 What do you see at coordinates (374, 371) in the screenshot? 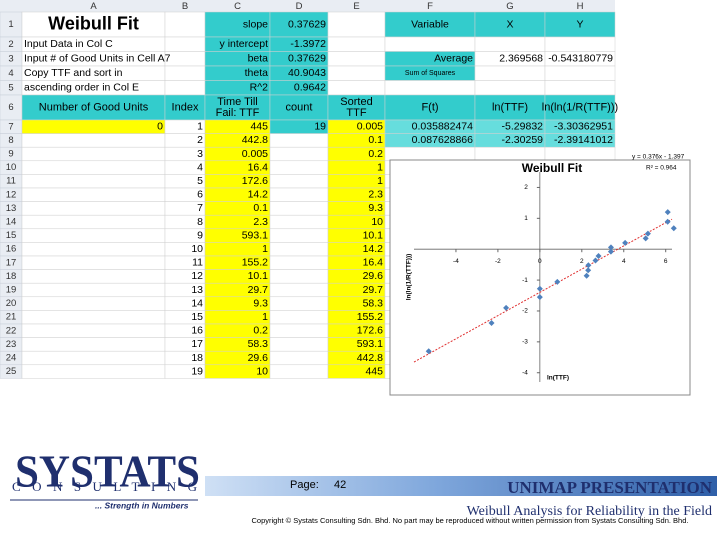
I see `cell-text: 445` at bounding box center [374, 371].